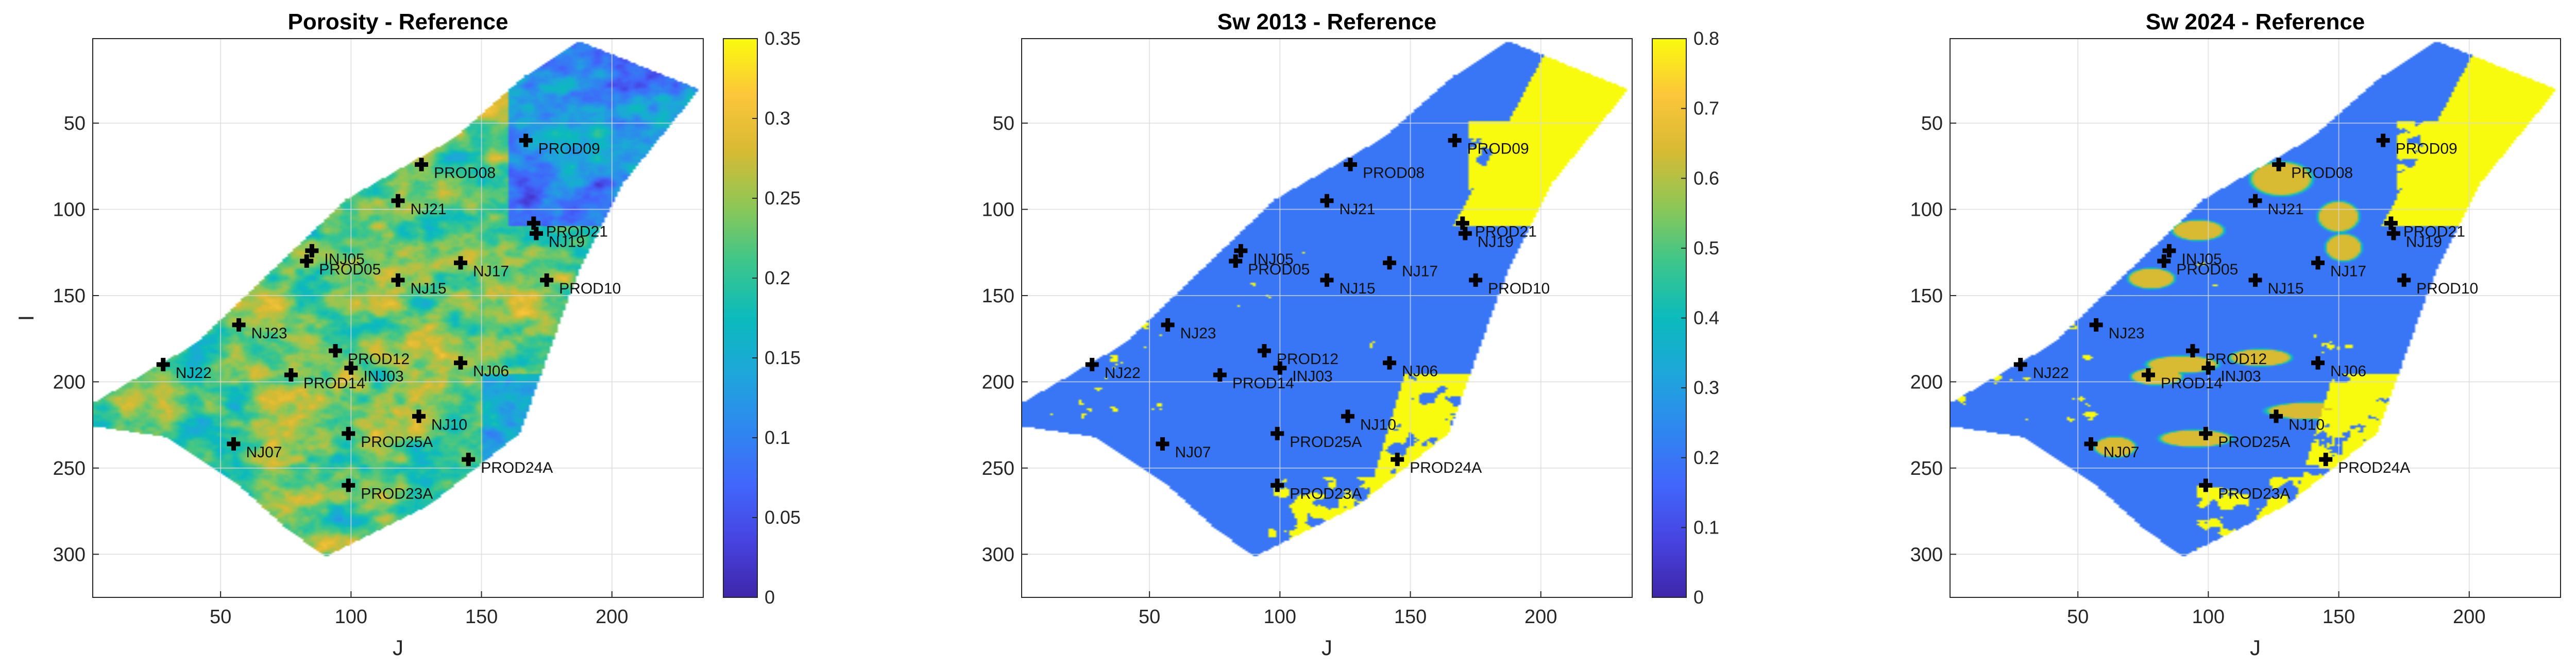 This screenshot has width=2576, height=670. Describe the element at coordinates (1706, 457) in the screenshot. I see `colorbar-tick-label: 0.2` at that location.